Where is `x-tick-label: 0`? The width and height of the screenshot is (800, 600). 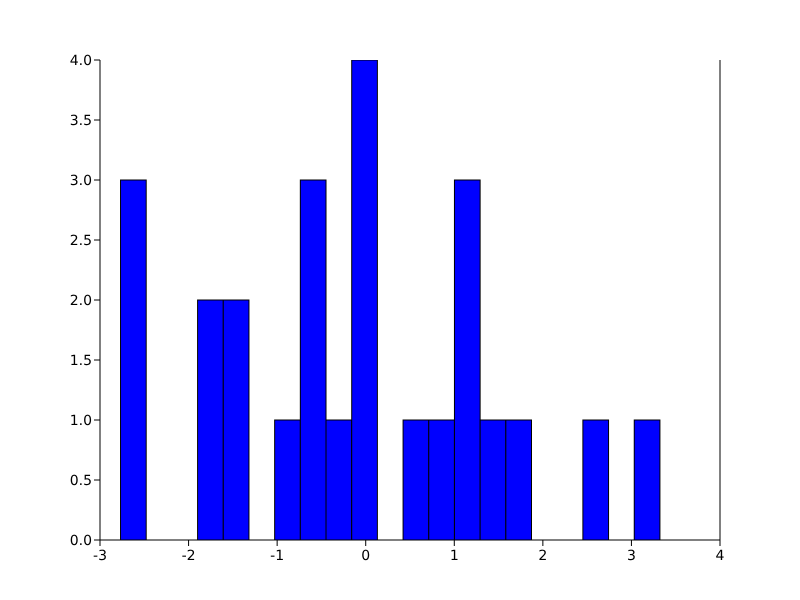
x-tick-label: 0 is located at coordinates (365, 556).